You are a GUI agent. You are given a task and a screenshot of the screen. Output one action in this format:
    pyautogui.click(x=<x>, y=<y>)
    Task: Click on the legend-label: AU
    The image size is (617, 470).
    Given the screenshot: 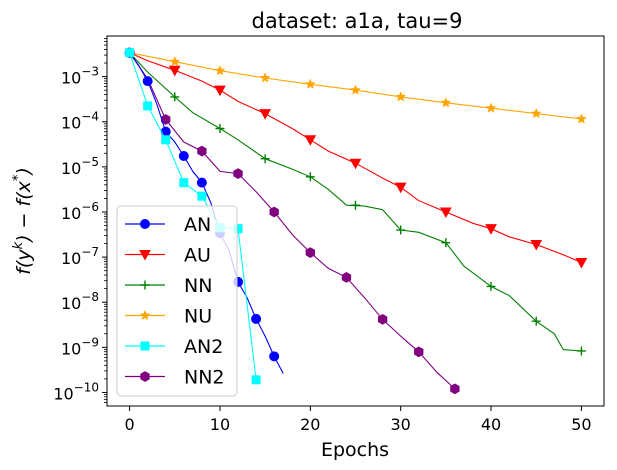 What is the action you would take?
    pyautogui.click(x=197, y=256)
    